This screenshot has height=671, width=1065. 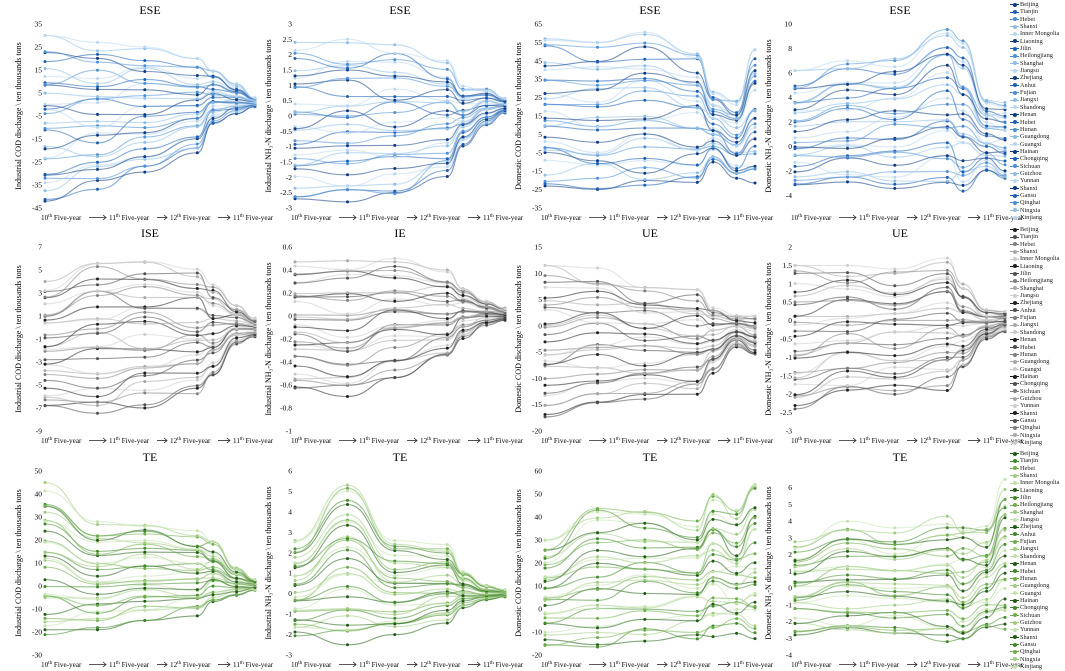 I want to click on legend-label: Shanxi, so click(x=1029, y=188).